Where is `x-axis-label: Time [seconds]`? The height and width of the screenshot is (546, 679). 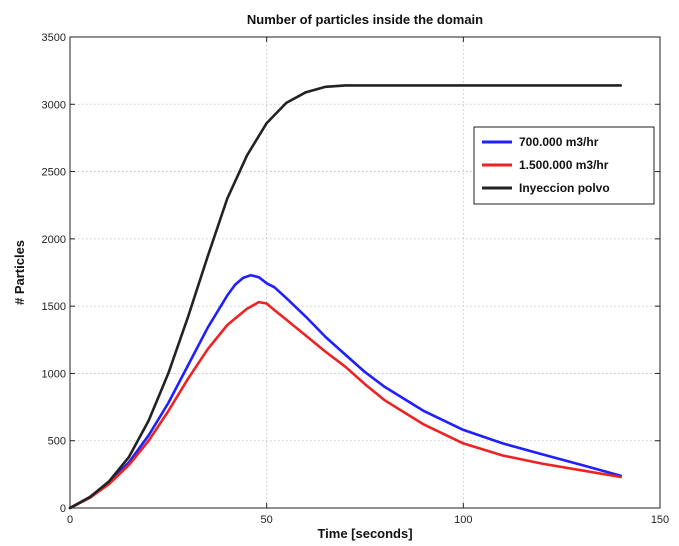 x-axis-label: Time [seconds] is located at coordinates (364, 533).